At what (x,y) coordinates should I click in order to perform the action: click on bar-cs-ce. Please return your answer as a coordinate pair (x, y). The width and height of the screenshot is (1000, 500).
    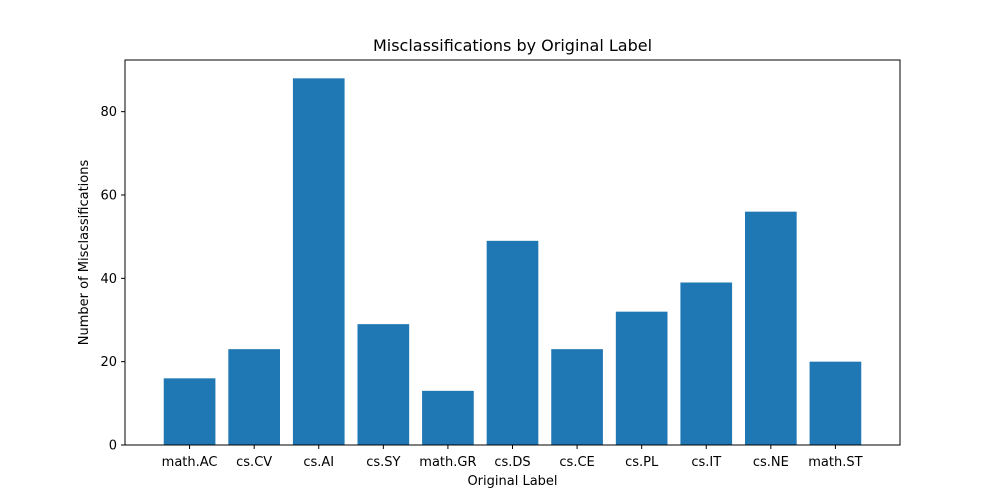
    Looking at the image, I should click on (577, 397).